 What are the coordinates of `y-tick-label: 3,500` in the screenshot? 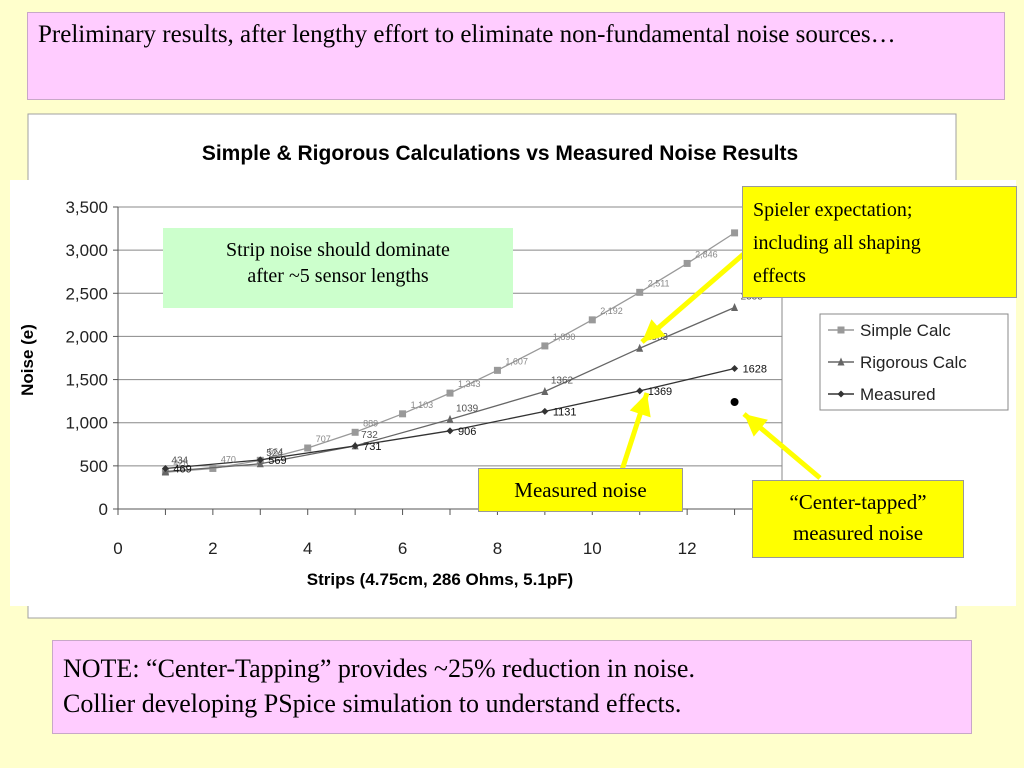 It's located at (86, 207).